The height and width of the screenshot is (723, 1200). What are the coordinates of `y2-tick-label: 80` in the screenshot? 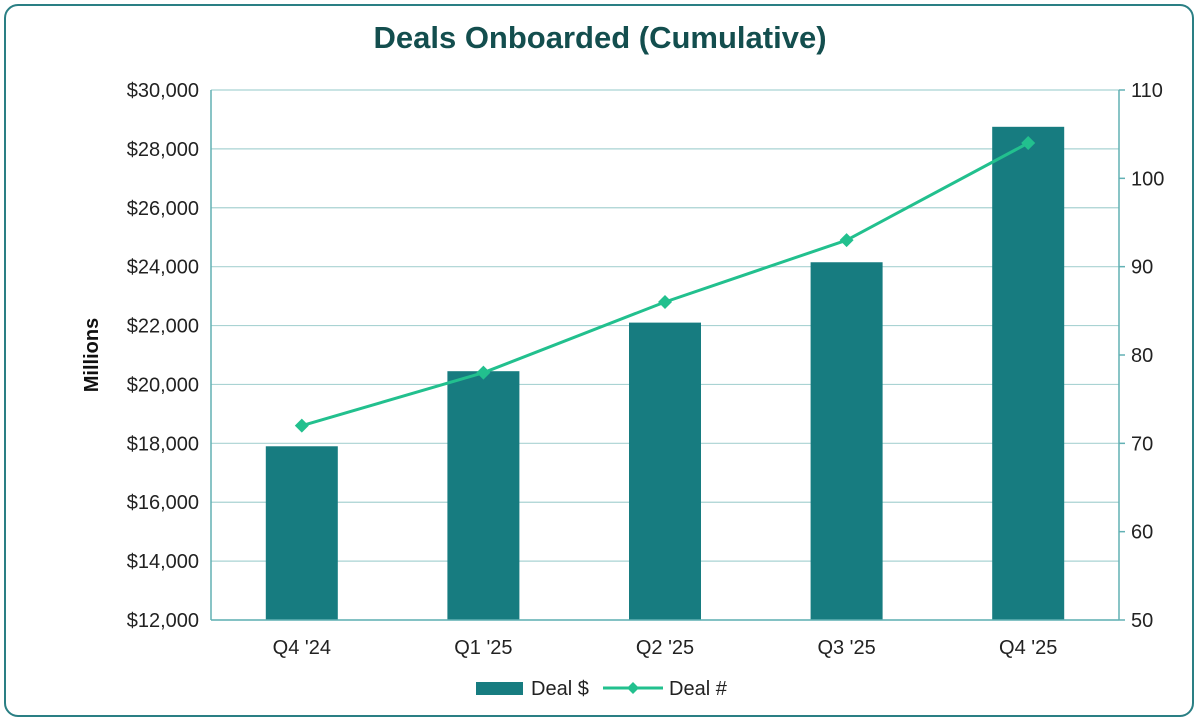 It's located at (1142, 356).